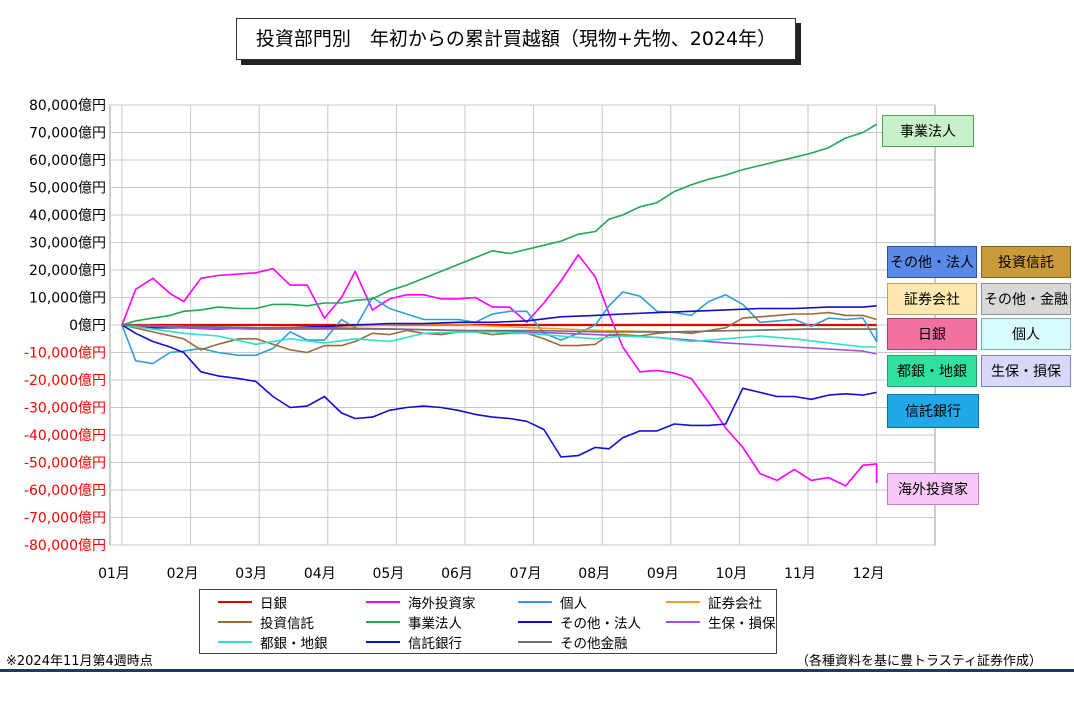 This screenshot has width=1074, height=707. Describe the element at coordinates (273, 604) in the screenshot. I see `legend-label: 日銀` at that location.